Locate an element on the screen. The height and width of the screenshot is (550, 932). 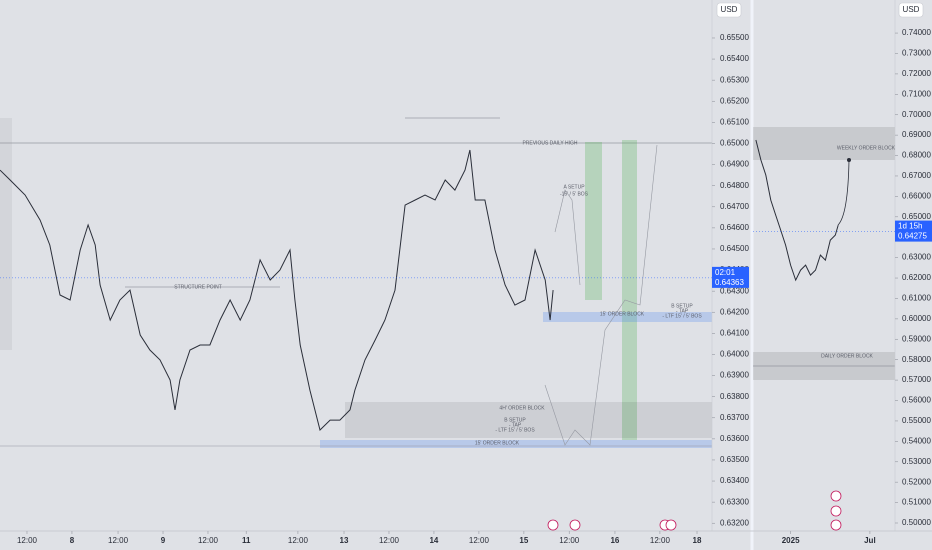
y-tick-label: 0.59000 is located at coordinates (916, 338).